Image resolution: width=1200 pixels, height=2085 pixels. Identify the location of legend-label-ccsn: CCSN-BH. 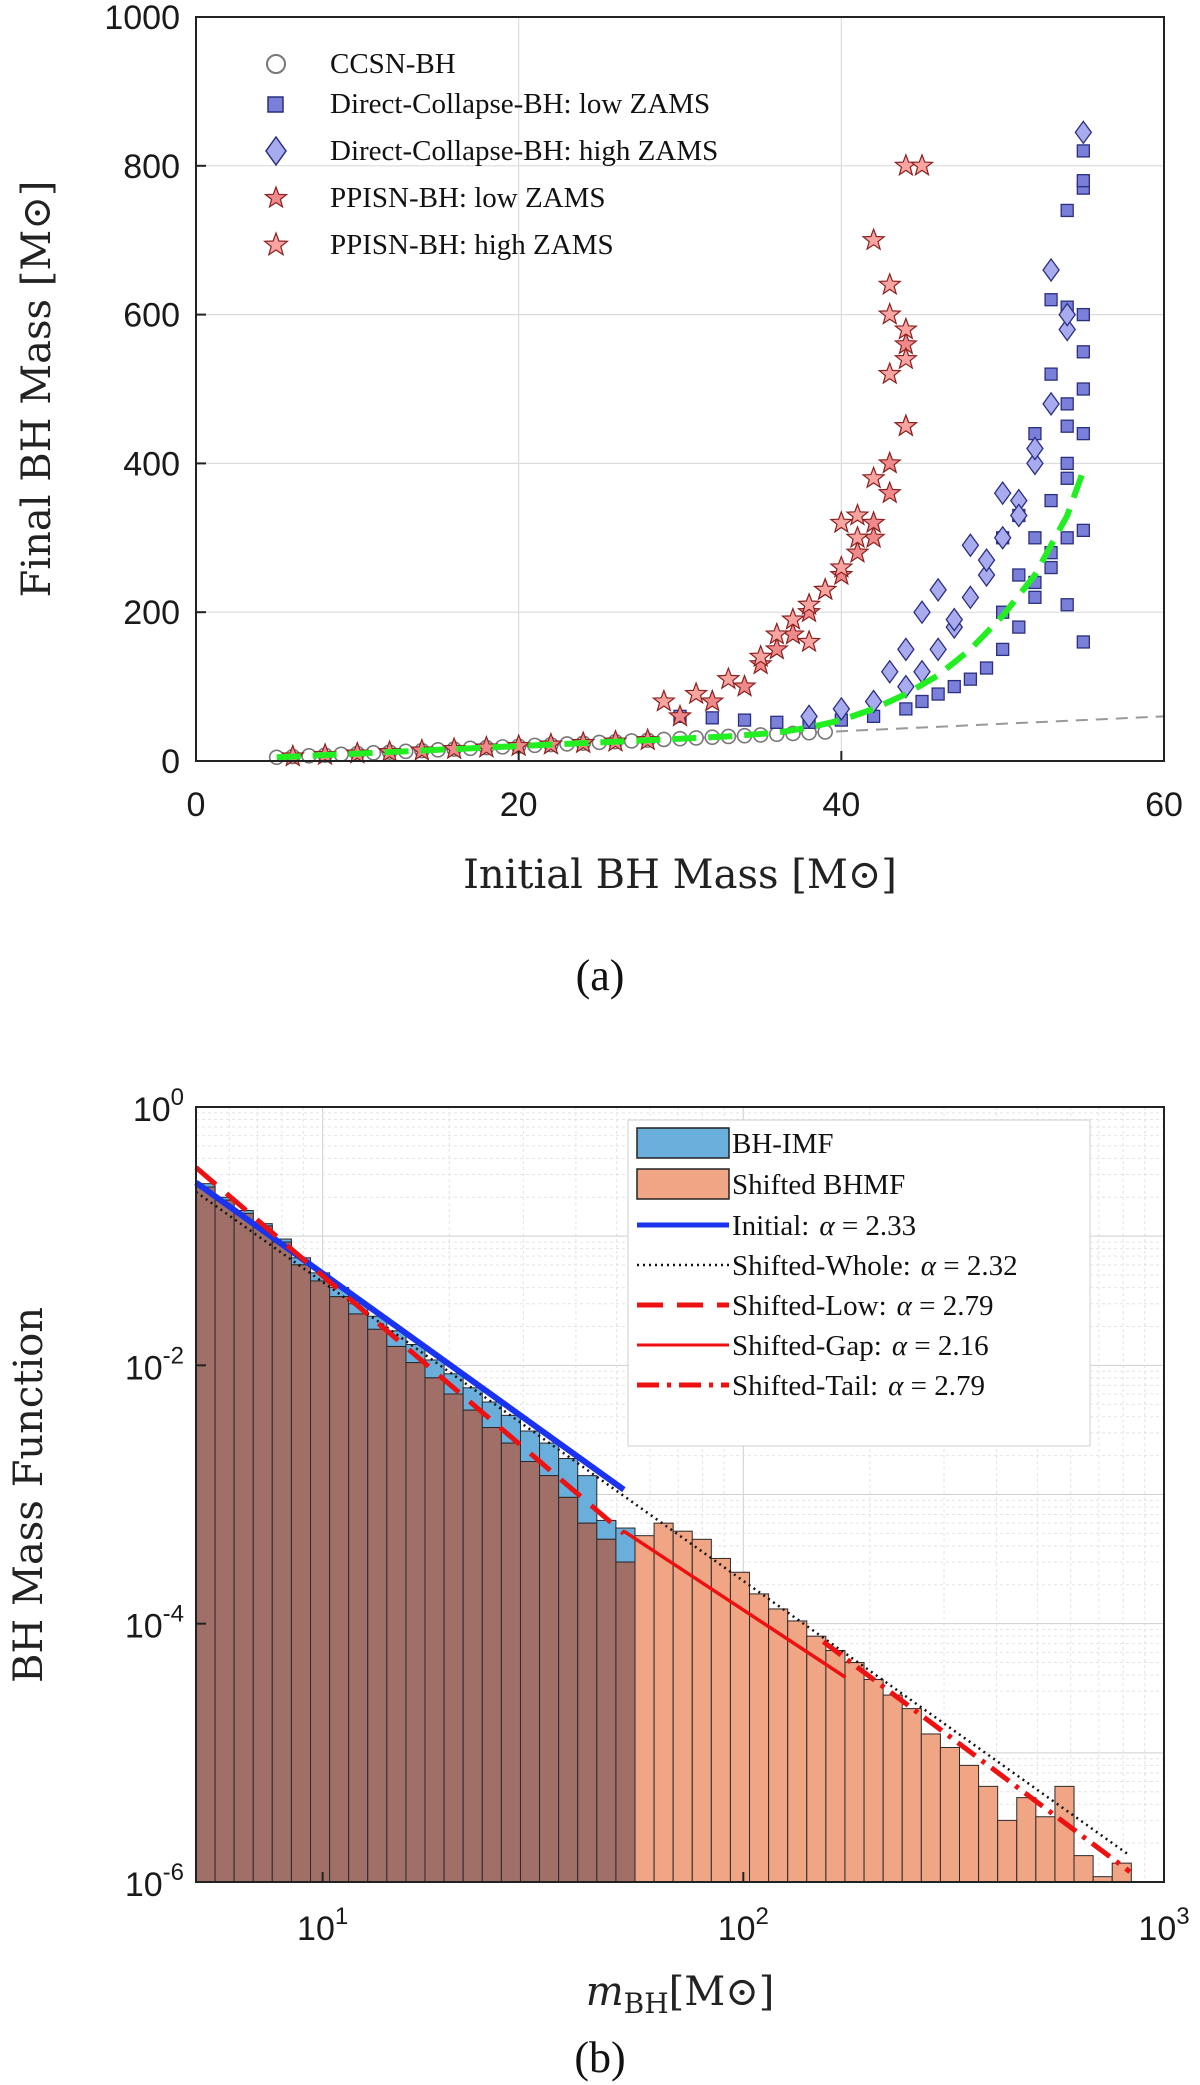
(393, 64).